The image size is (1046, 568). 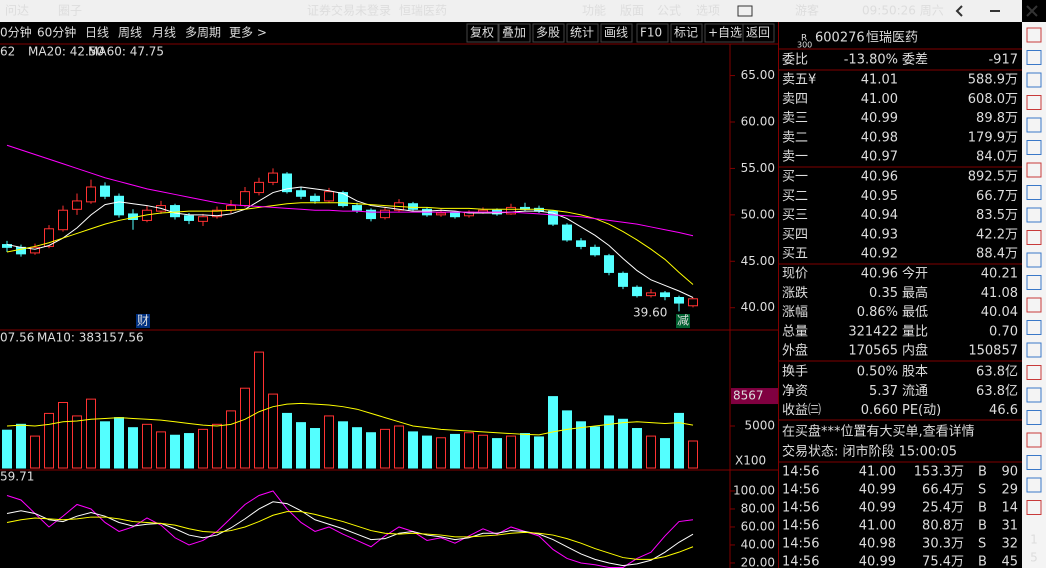 What do you see at coordinates (164, 33) in the screenshot?
I see `period-tab: 月线` at bounding box center [164, 33].